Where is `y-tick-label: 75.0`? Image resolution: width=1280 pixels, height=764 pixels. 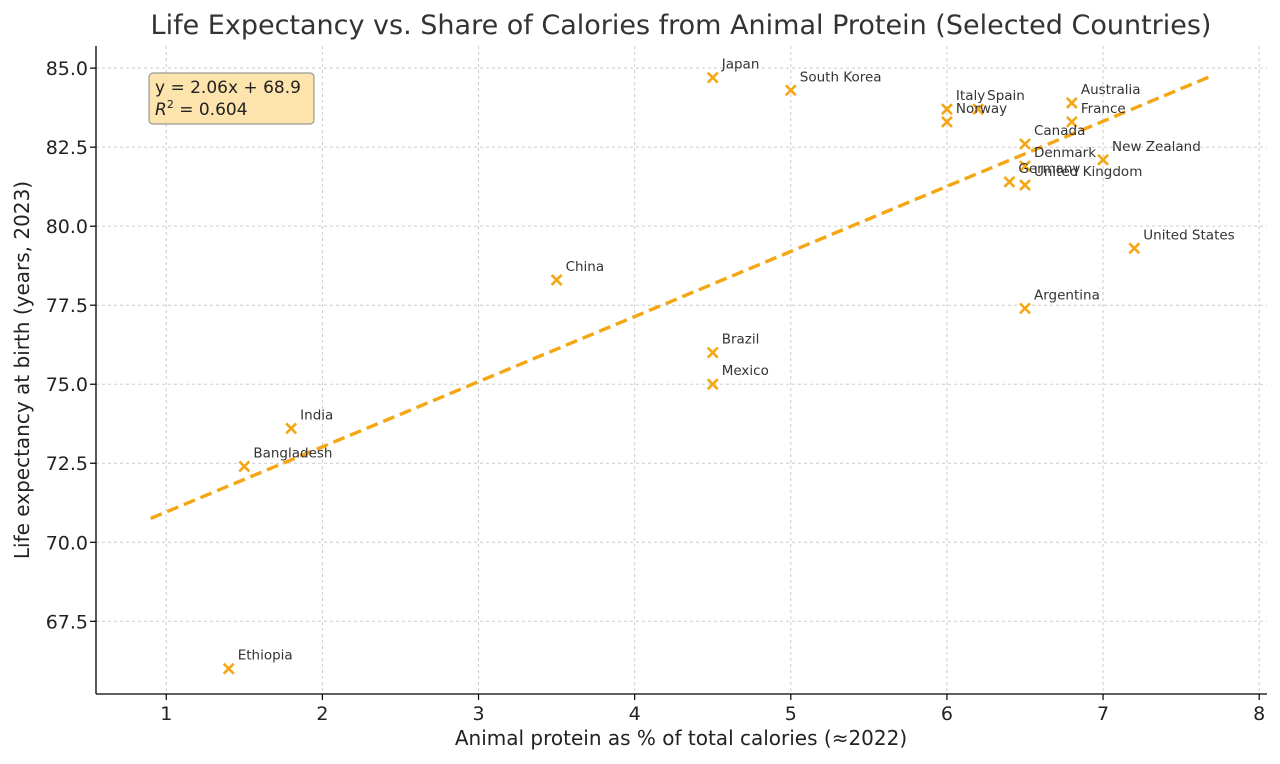
y-tick-label: 75.0 is located at coordinates (67, 385).